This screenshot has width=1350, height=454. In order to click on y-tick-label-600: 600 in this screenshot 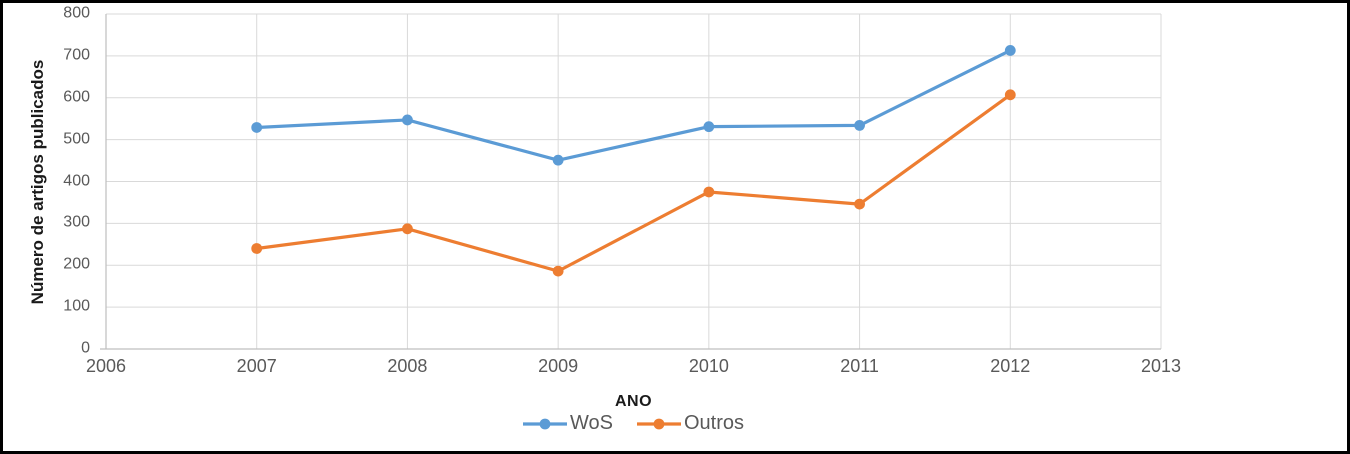, I will do `click(76, 97)`.